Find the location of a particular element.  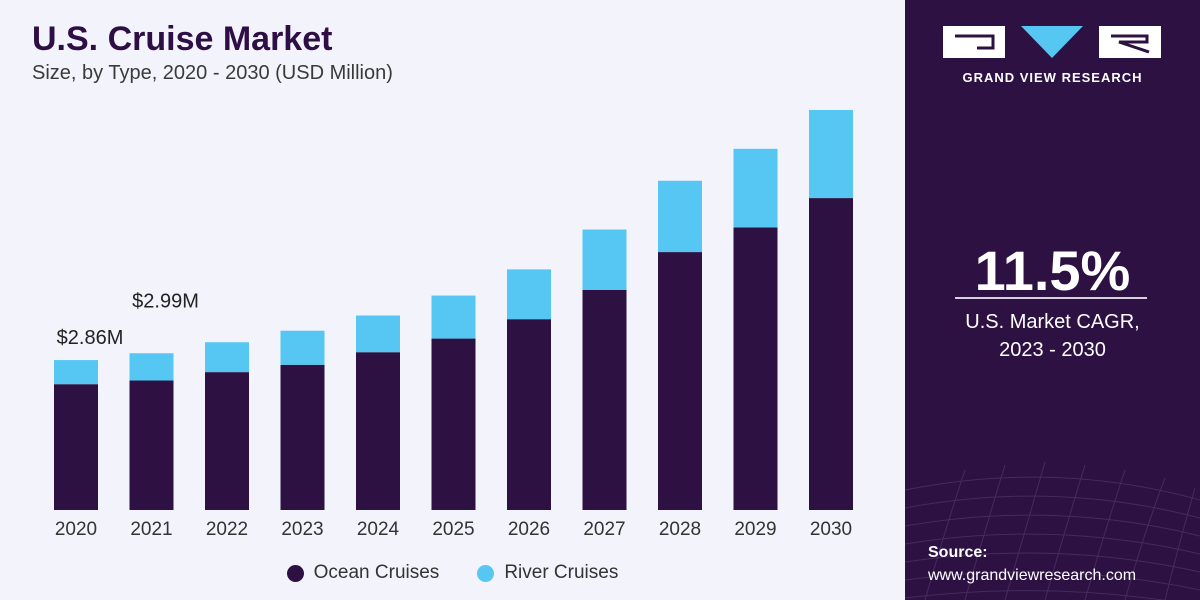

cagr-label: U.S. Market CAGR, 2023 - 2030 is located at coordinates (1052, 336).